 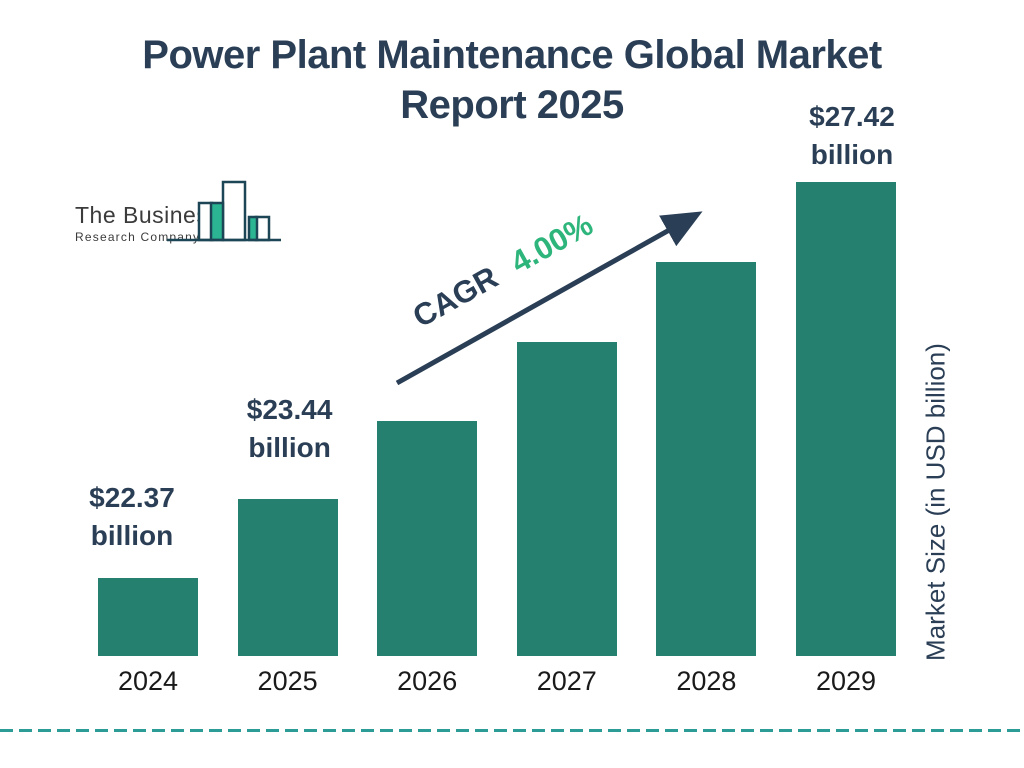 What do you see at coordinates (224, 211) in the screenshot?
I see `logo-buildings-icon` at bounding box center [224, 211].